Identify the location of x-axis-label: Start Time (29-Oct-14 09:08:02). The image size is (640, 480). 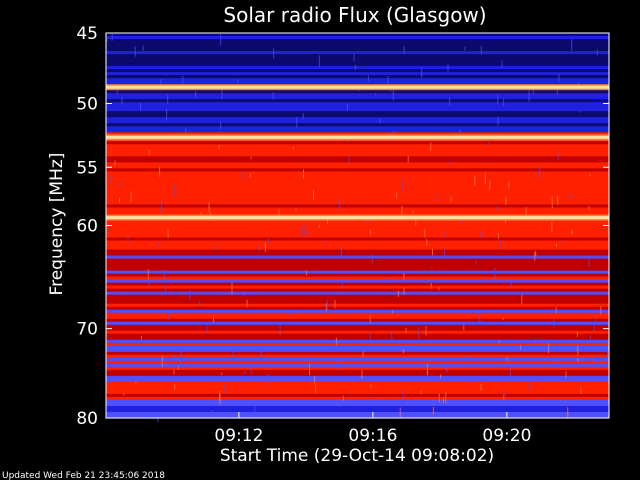
(357, 456).